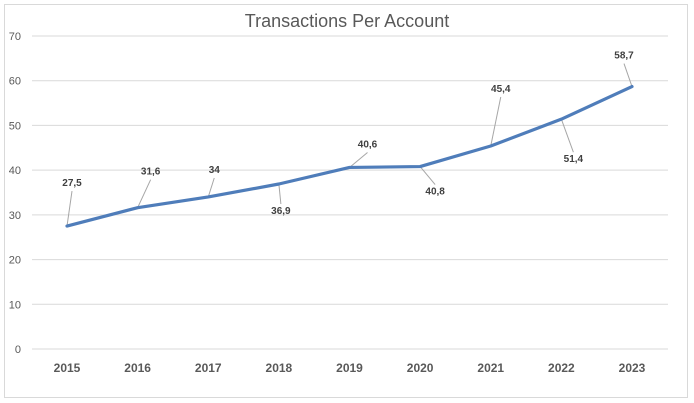 Image resolution: width=694 pixels, height=403 pixels. I want to click on data-label: 34, so click(215, 170).